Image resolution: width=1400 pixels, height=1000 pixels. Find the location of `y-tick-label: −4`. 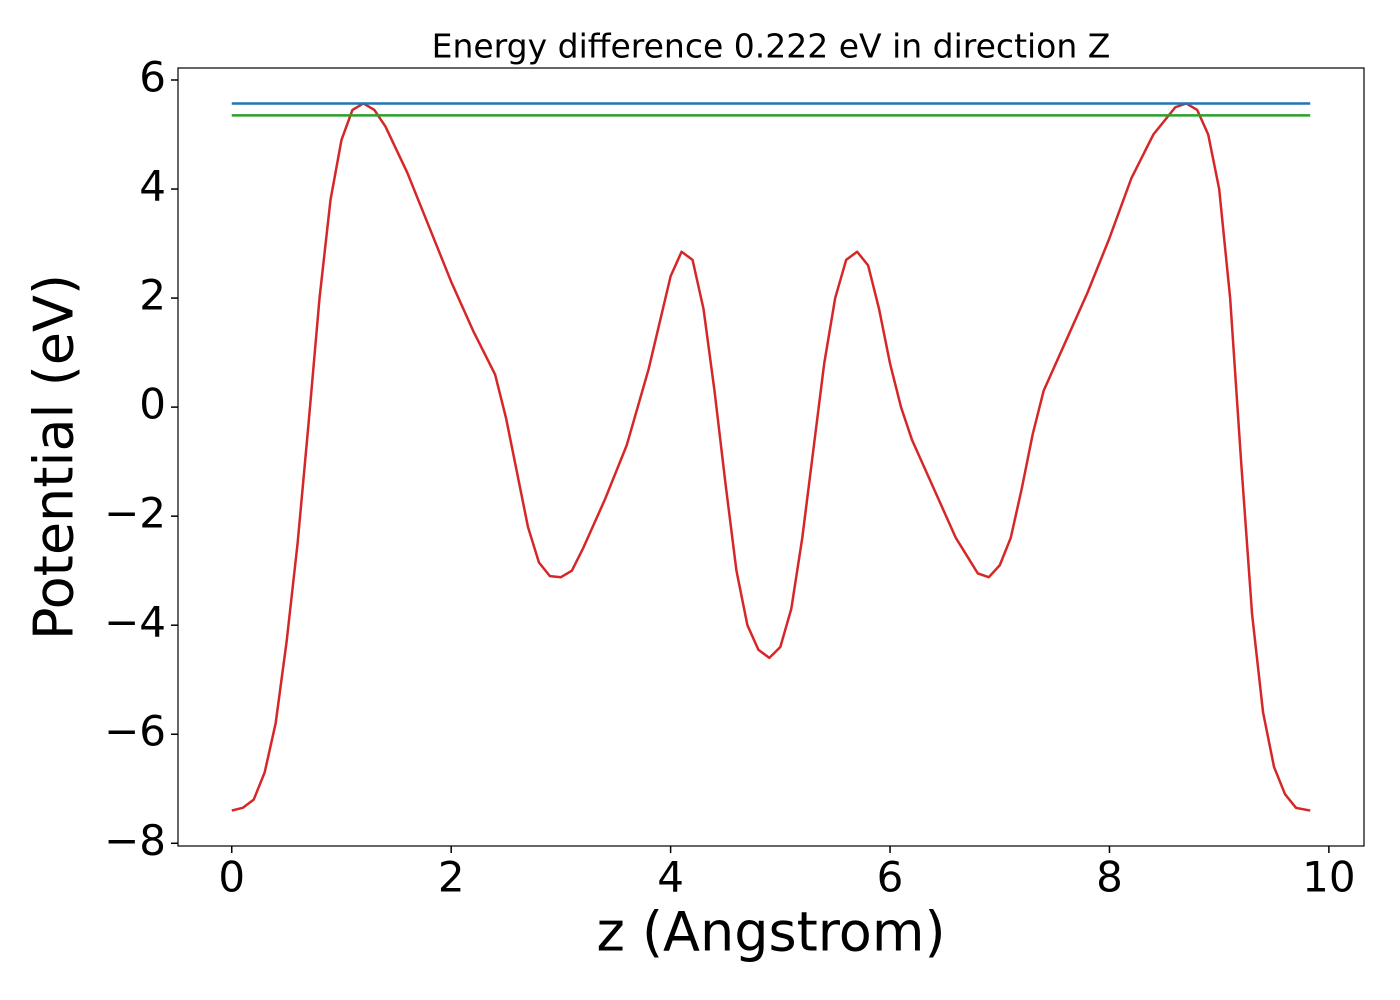

y-tick-label: −4 is located at coordinates (135, 622).